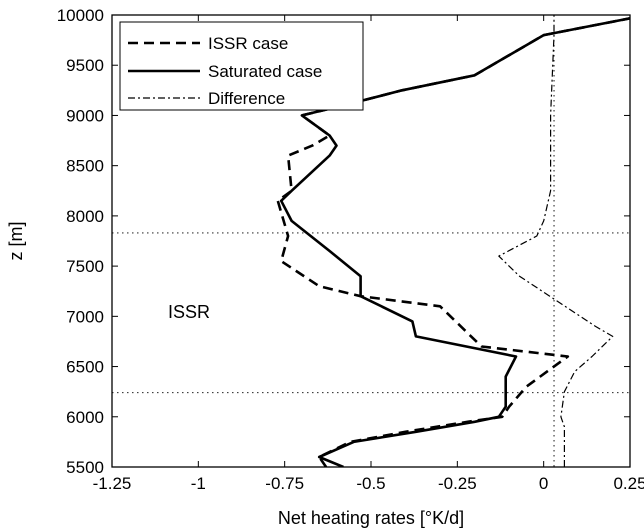  I want to click on y-tick-label: 7500, so click(85, 266).